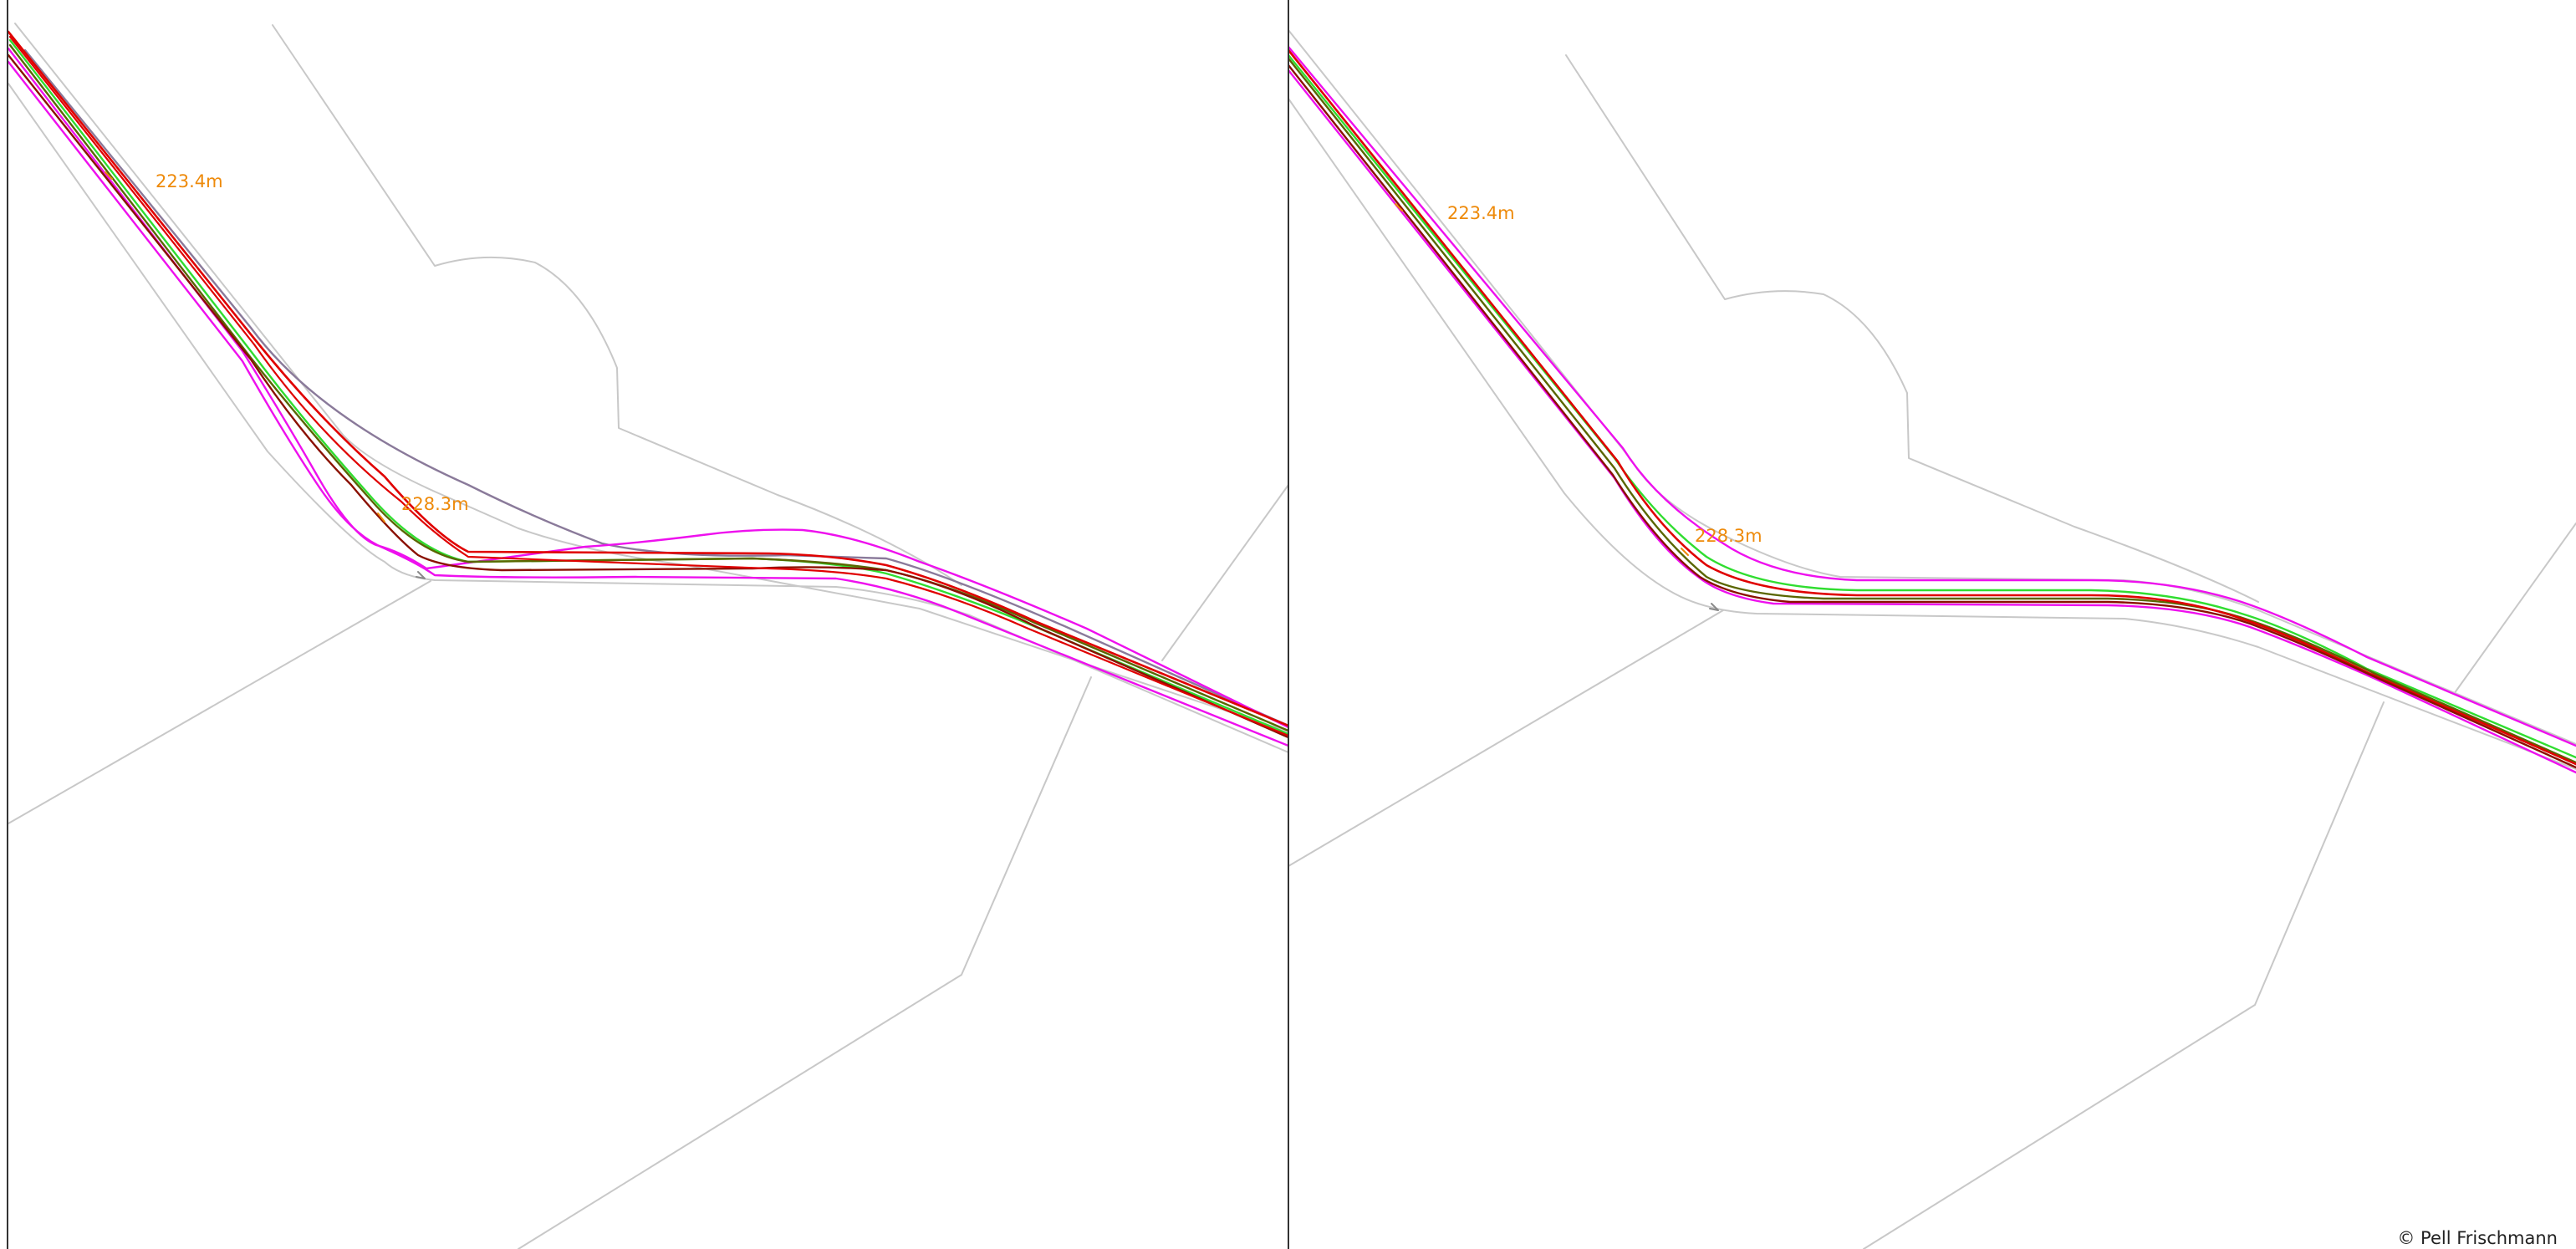 This screenshot has width=2576, height=1249. I want to click on left-frame-border, so click(7, 624).